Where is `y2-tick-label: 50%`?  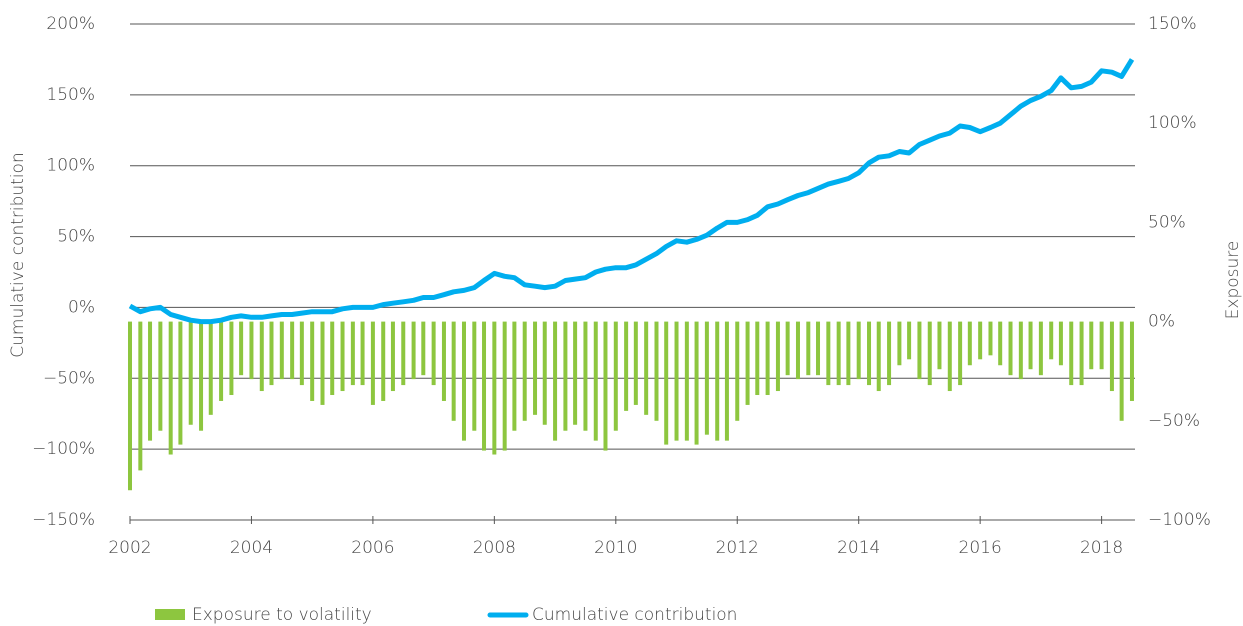
y2-tick-label: 50% is located at coordinates (1167, 222).